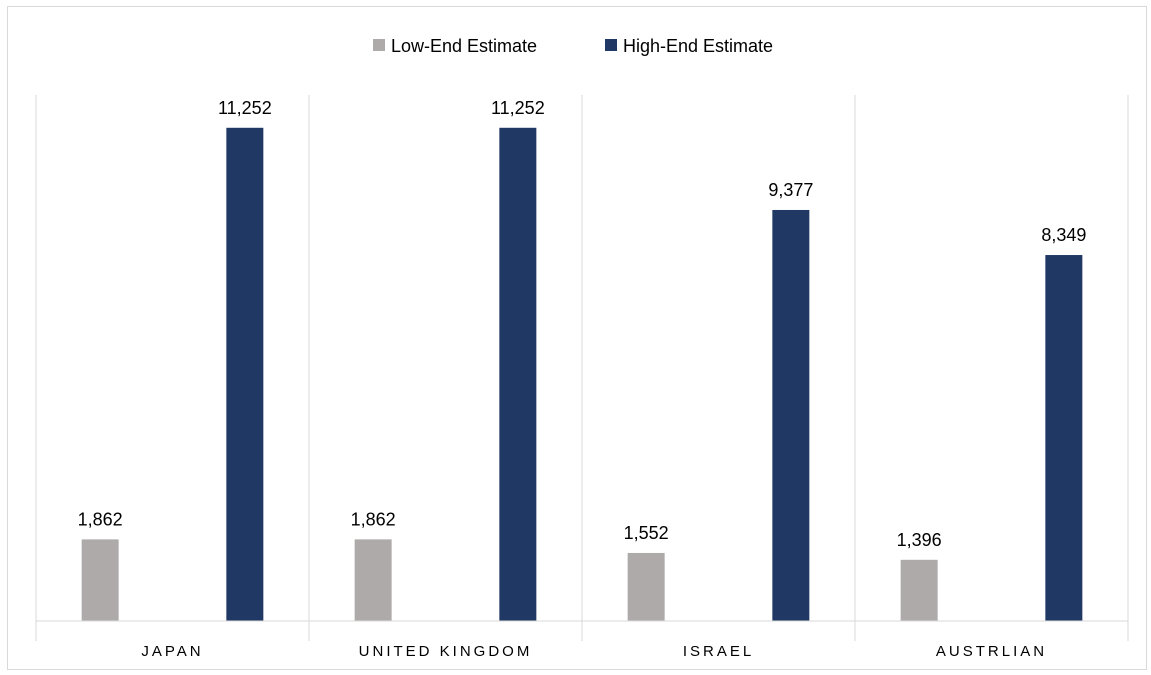 The image size is (1151, 675). What do you see at coordinates (698, 46) in the screenshot?
I see `legend-label-high: High-End Estimate` at bounding box center [698, 46].